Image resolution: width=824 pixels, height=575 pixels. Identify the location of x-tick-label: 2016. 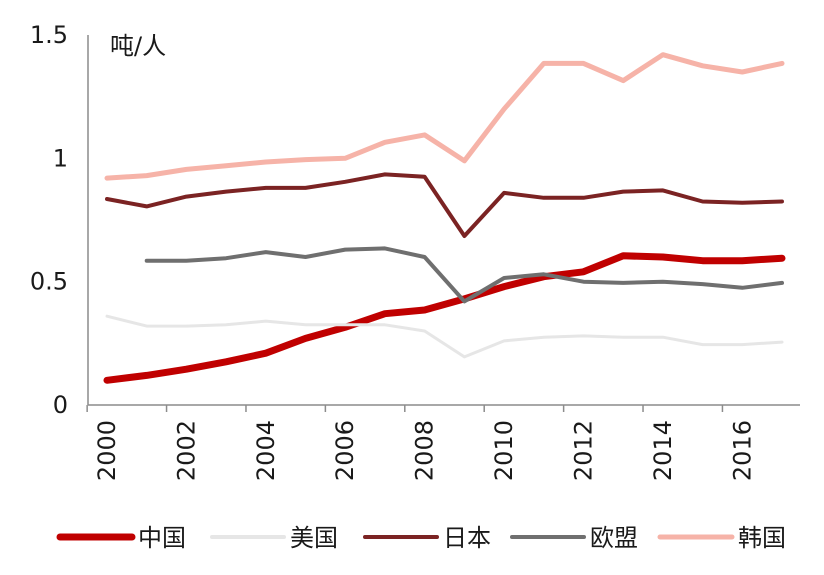
(742, 450).